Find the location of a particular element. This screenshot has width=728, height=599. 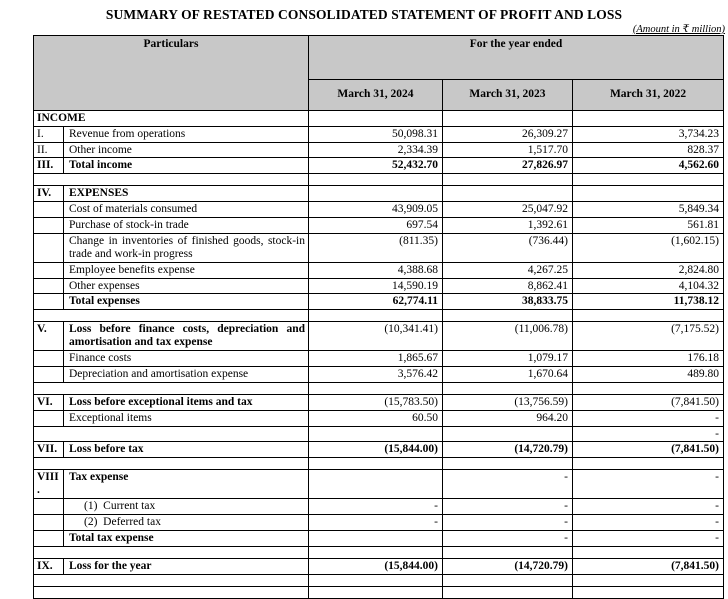

row-value-cell: 964.20 is located at coordinates (507, 418).